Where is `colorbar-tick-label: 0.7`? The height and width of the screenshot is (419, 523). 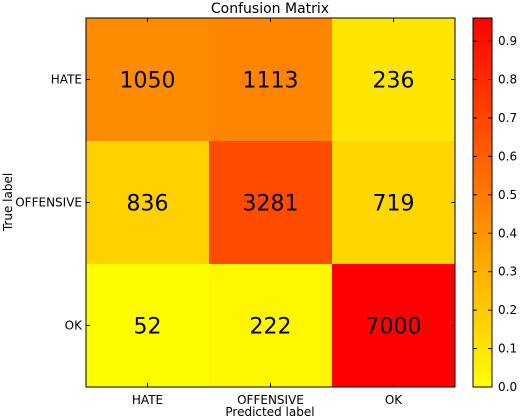
colorbar-tick-label: 0.7 is located at coordinates (507, 118).